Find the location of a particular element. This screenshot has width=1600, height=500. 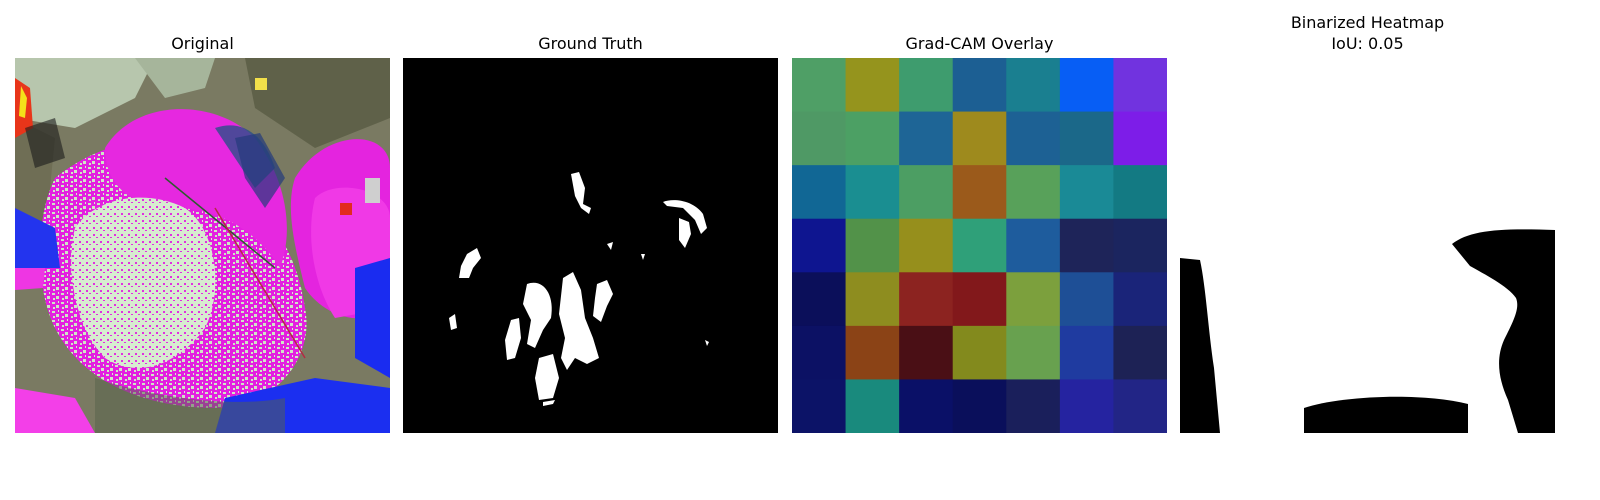

gradcam-cell-r0-c4 is located at coordinates (1033, 85).